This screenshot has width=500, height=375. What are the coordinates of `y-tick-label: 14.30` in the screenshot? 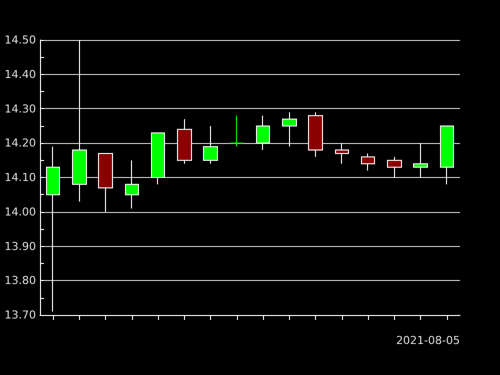 It's located at (20, 109).